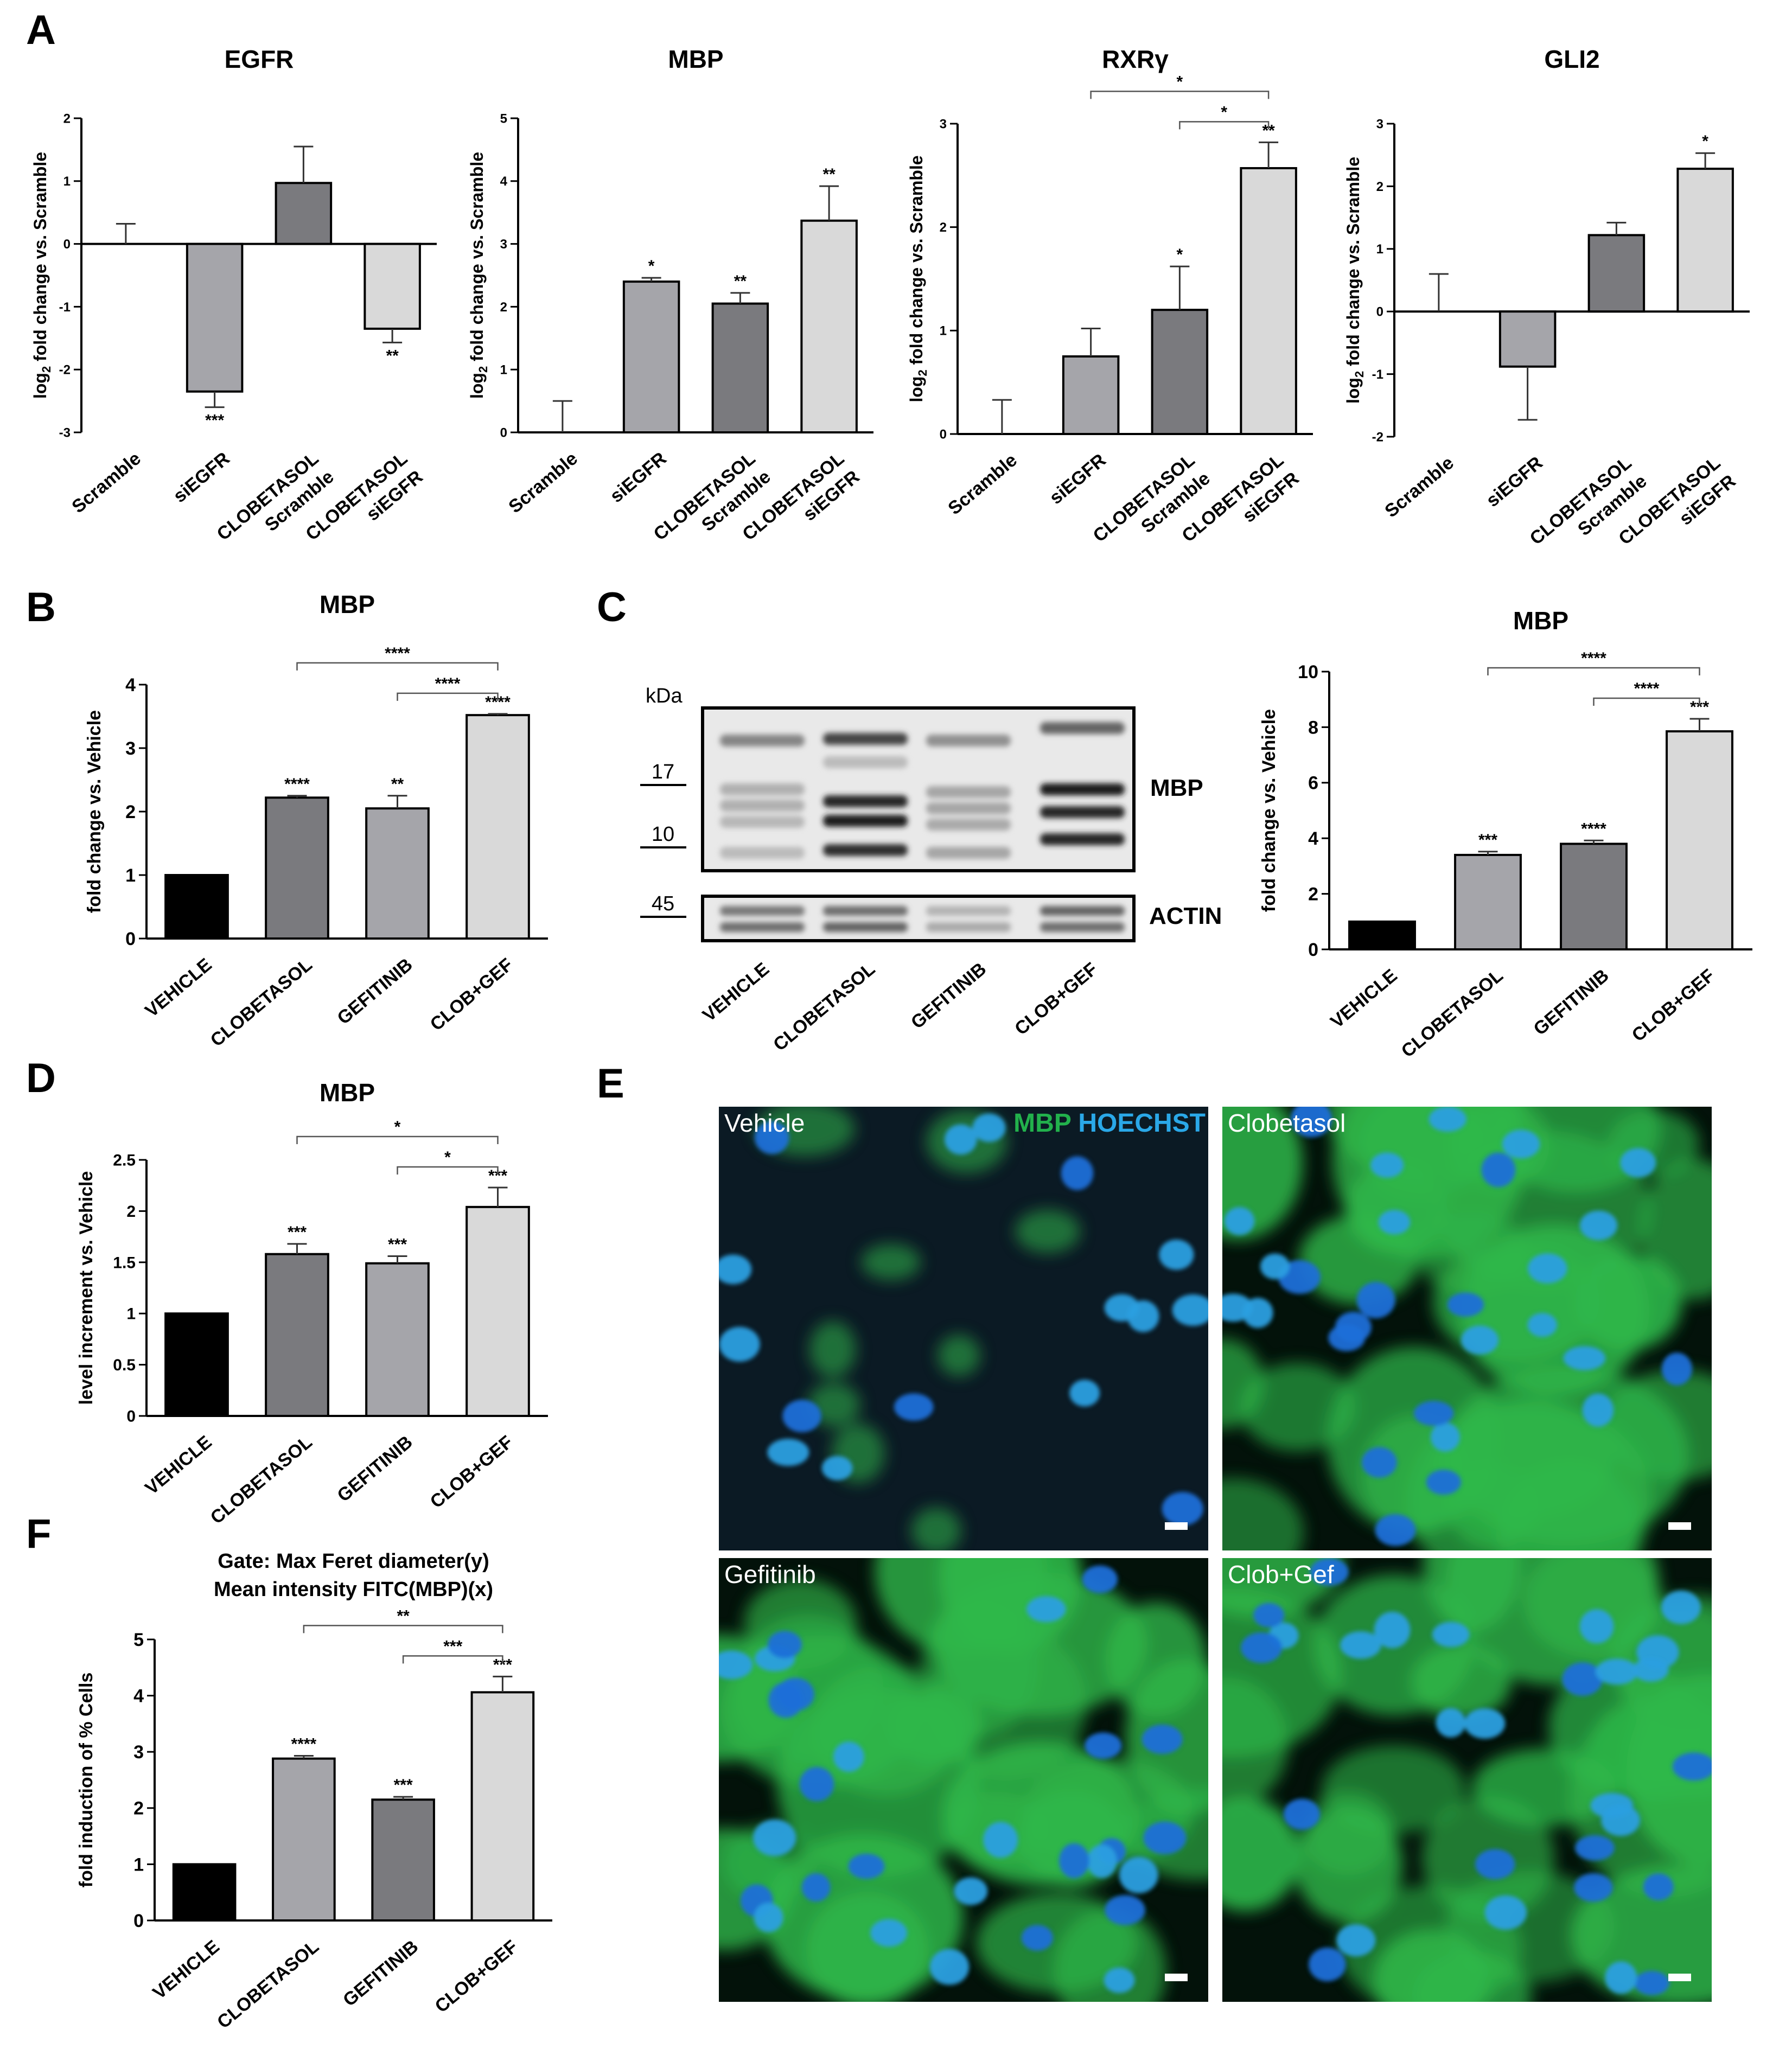  I want to click on y-tick-label: 8, so click(1313, 727).